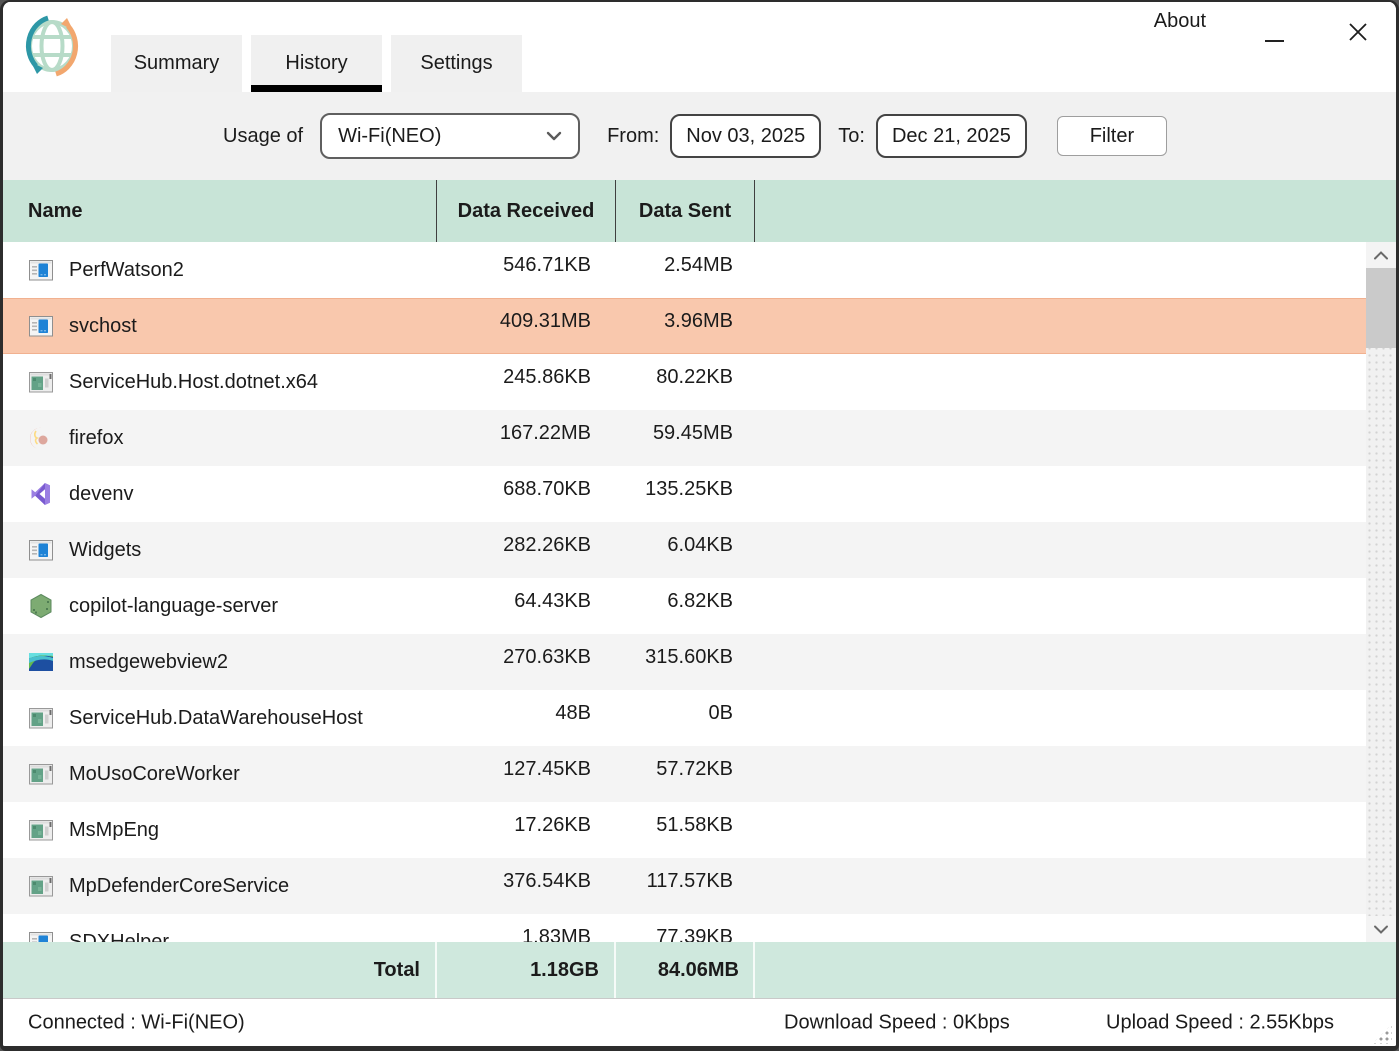 The image size is (1399, 1051). I want to click on from-date-picker: Nov 03, 2025, so click(746, 136).